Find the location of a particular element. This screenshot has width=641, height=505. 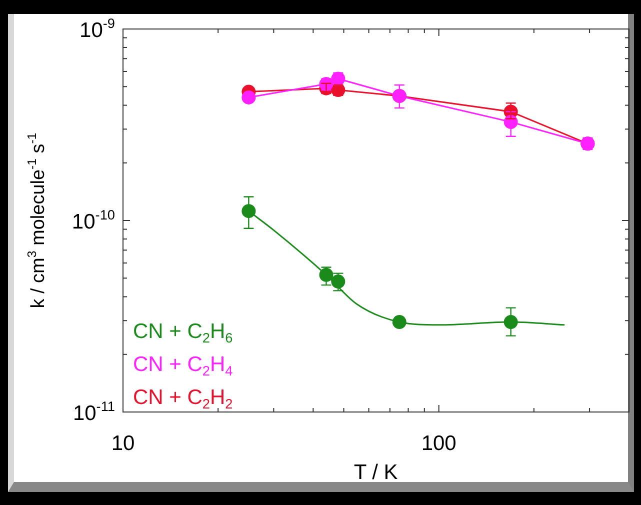

x-tick-label: 100 is located at coordinates (438, 443).